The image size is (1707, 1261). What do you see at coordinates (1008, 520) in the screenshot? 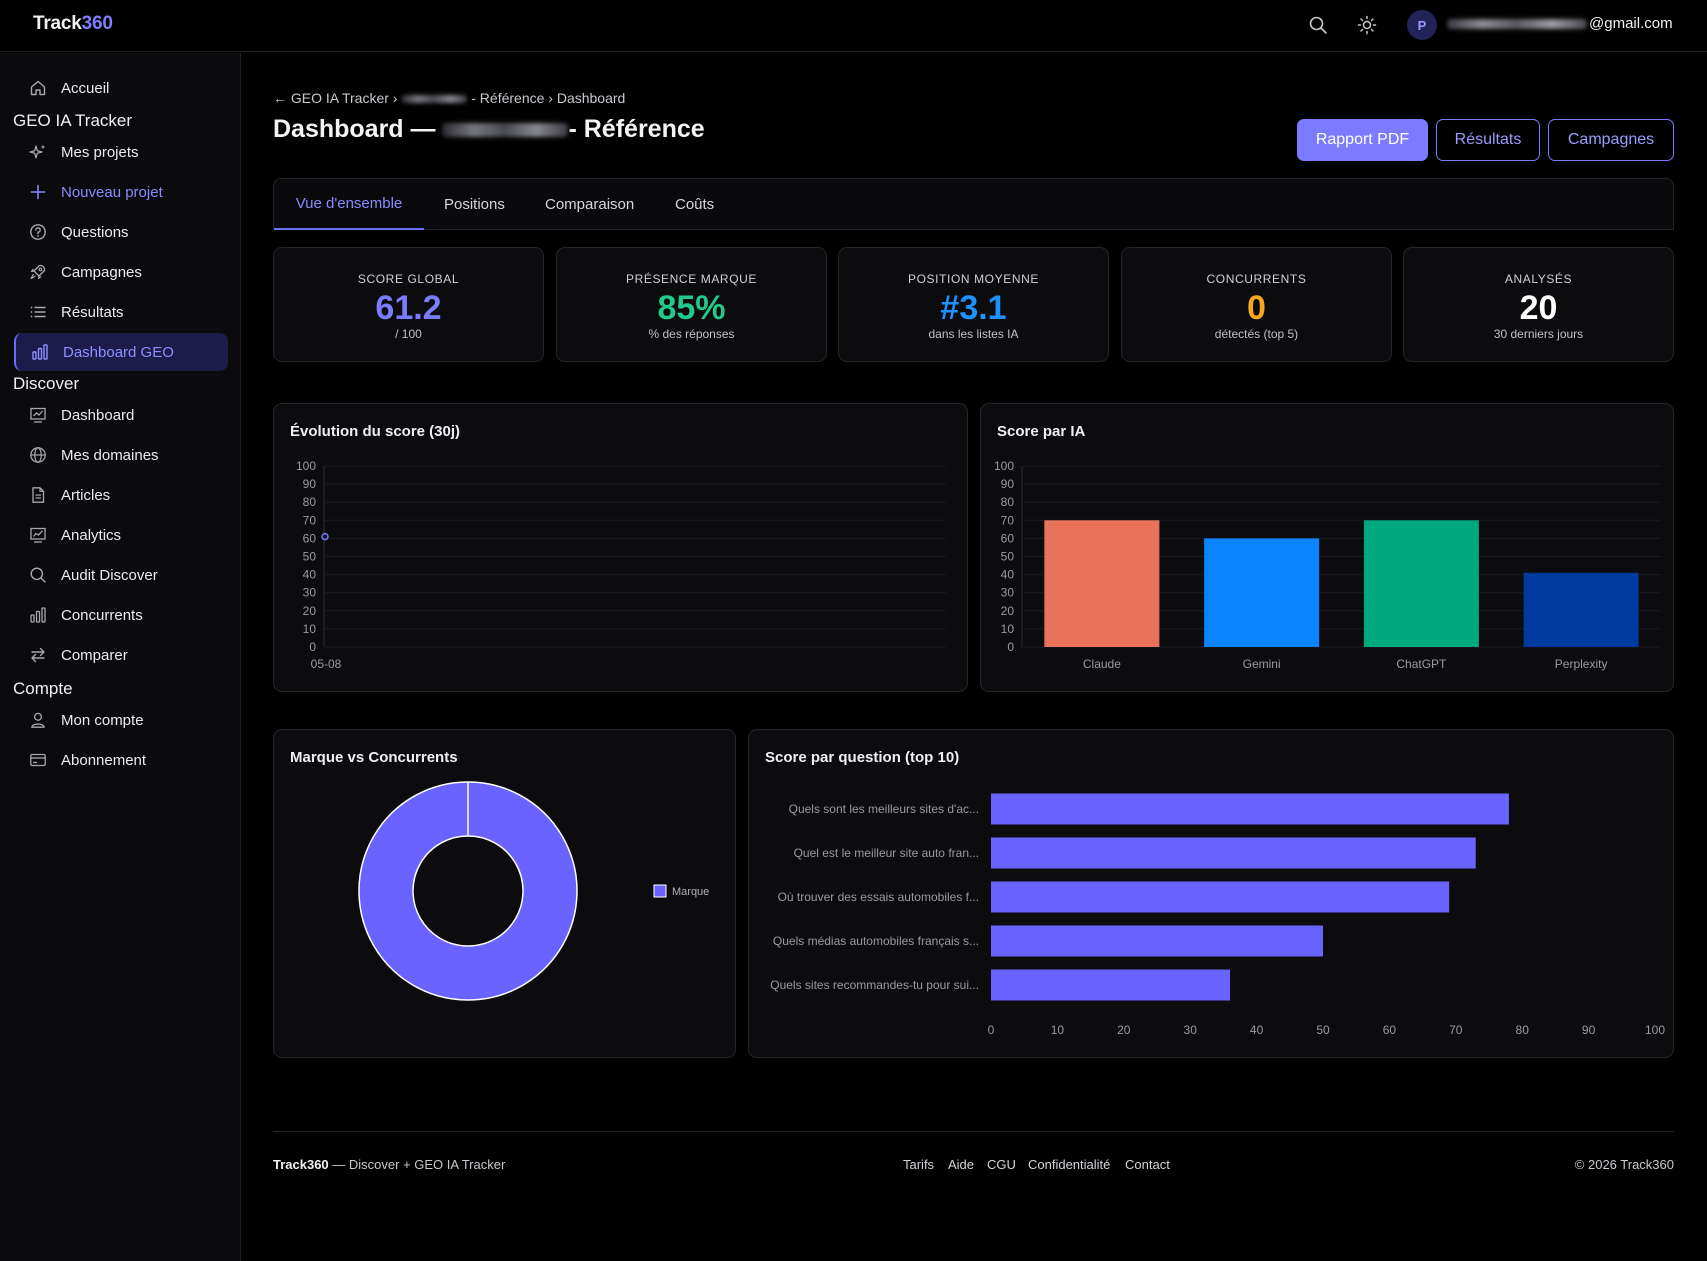
I see `y-tick-label: 70` at bounding box center [1008, 520].